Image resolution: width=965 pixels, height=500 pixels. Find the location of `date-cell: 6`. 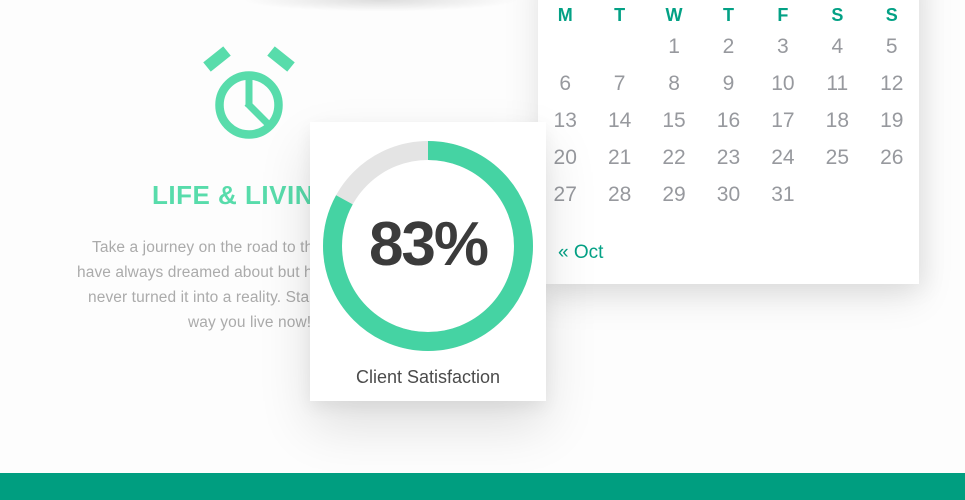

date-cell: 6 is located at coordinates (565, 83).